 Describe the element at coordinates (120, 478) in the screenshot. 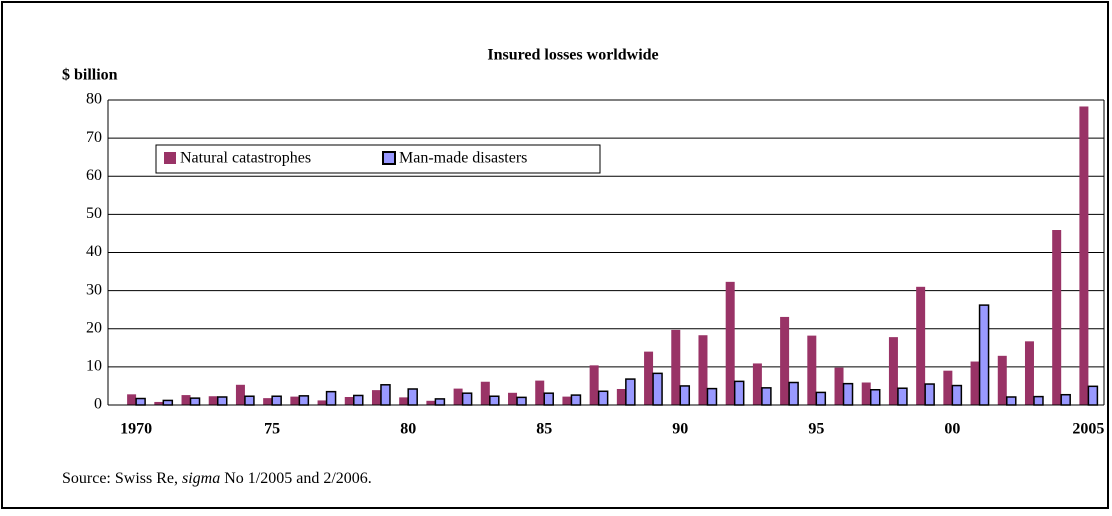

I see `source-prefix: Source: Swiss Re,` at that location.